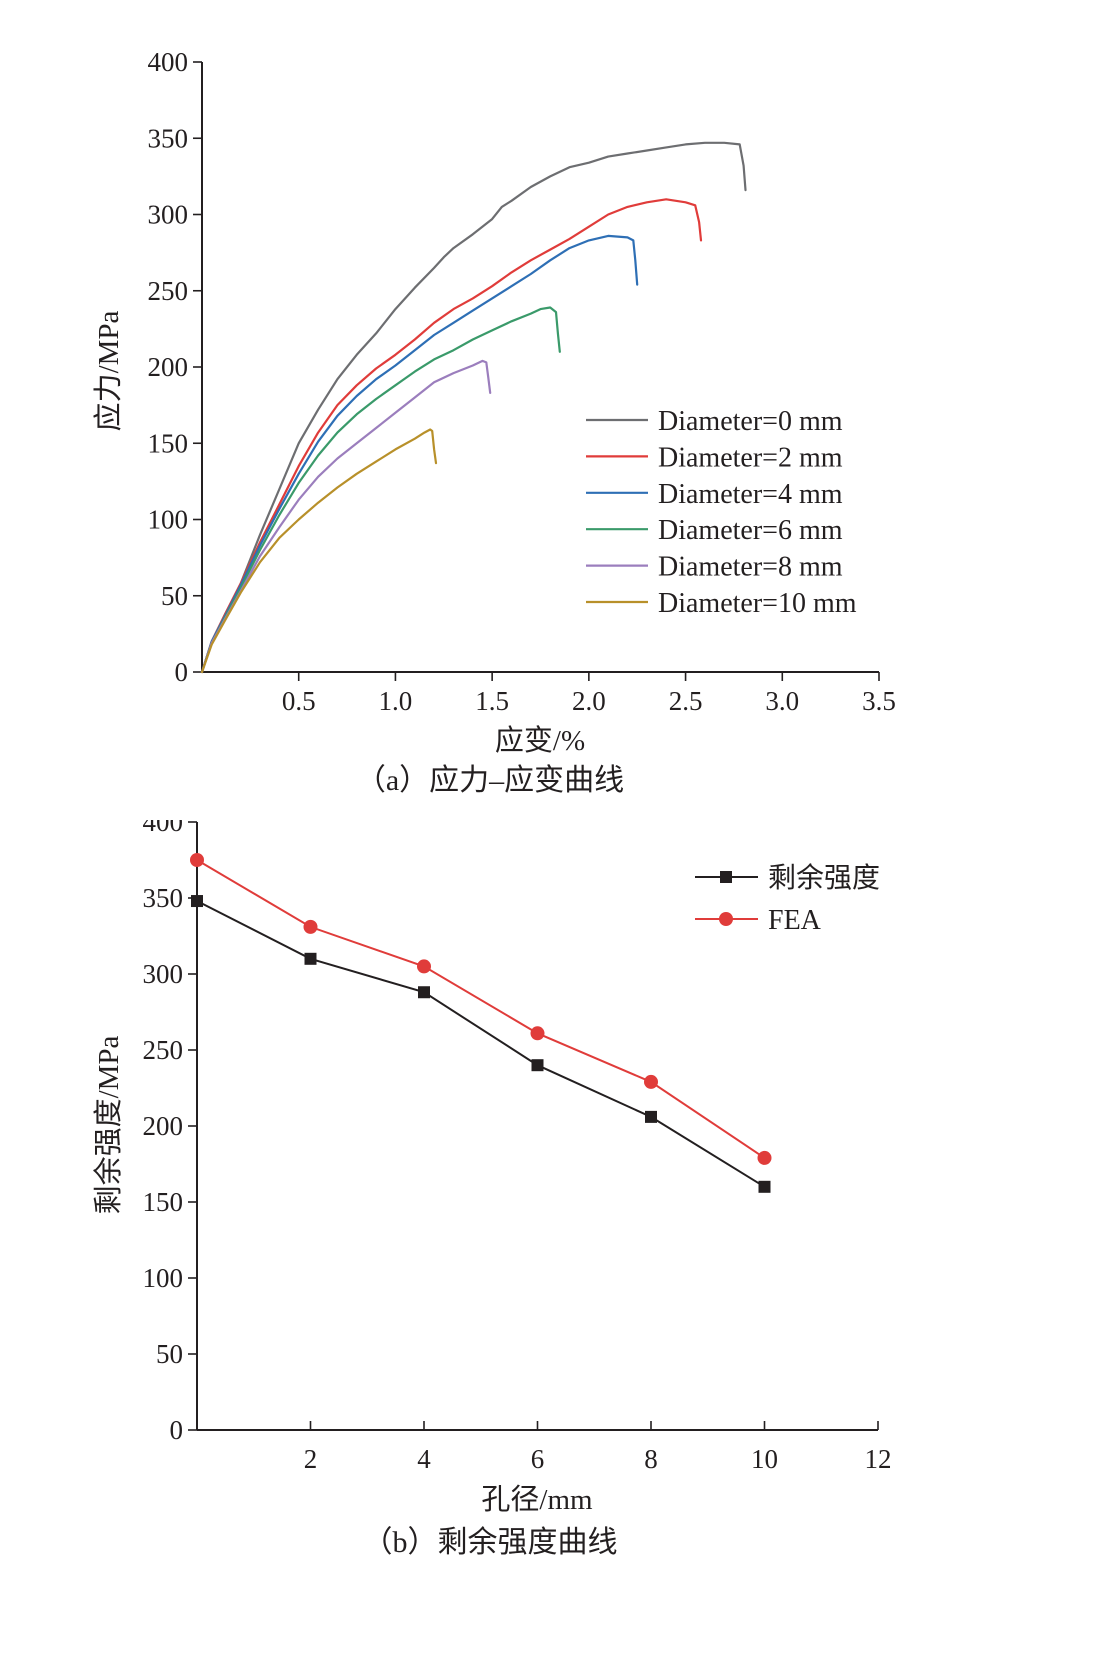 Image resolution: width=1099 pixels, height=1655 pixels. I want to click on chart-a-caption: （a）应力–应变曲线, so click(490, 780).